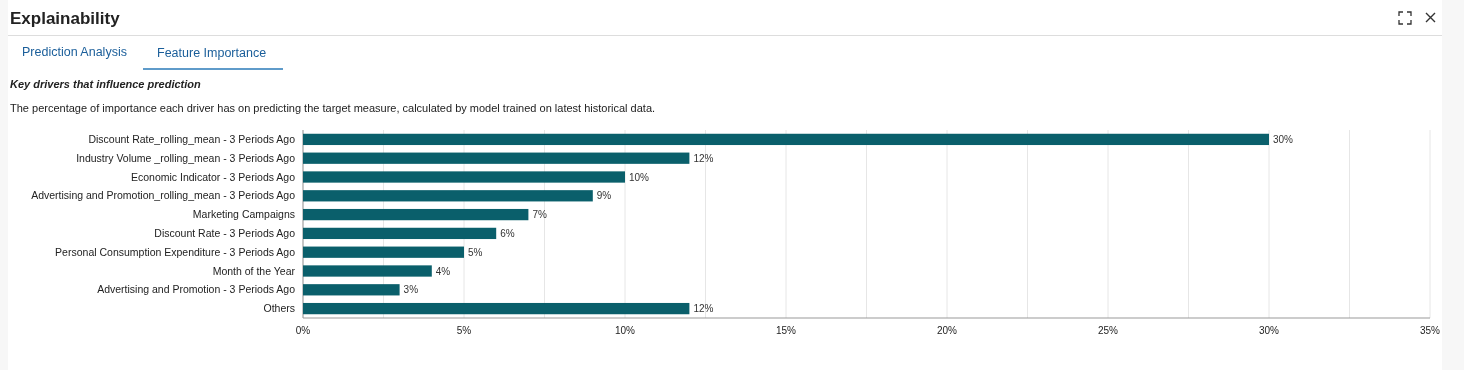 The height and width of the screenshot is (370, 1464). What do you see at coordinates (443, 271) in the screenshot?
I see `data-label: 4%` at bounding box center [443, 271].